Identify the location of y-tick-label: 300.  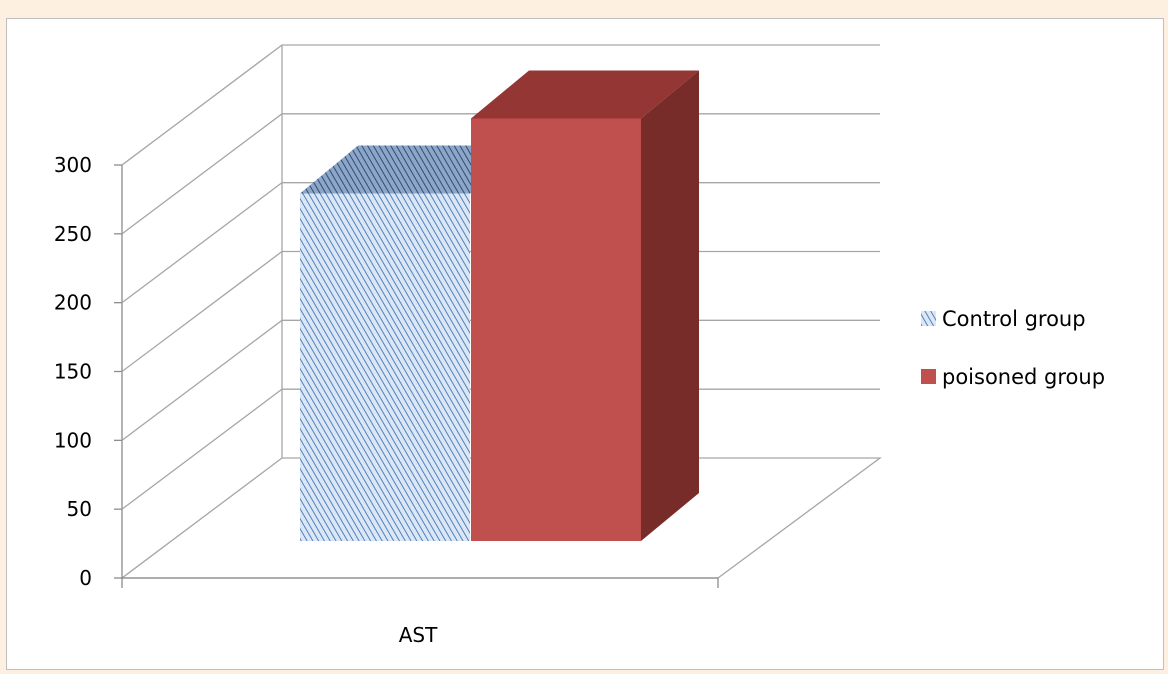
(73, 165).